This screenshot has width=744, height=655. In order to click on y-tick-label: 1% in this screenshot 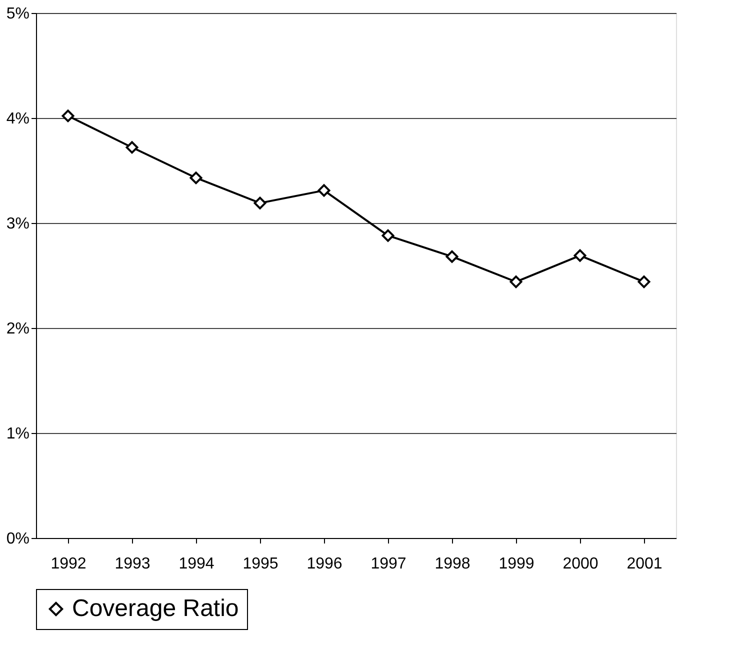, I will do `click(18, 434)`.